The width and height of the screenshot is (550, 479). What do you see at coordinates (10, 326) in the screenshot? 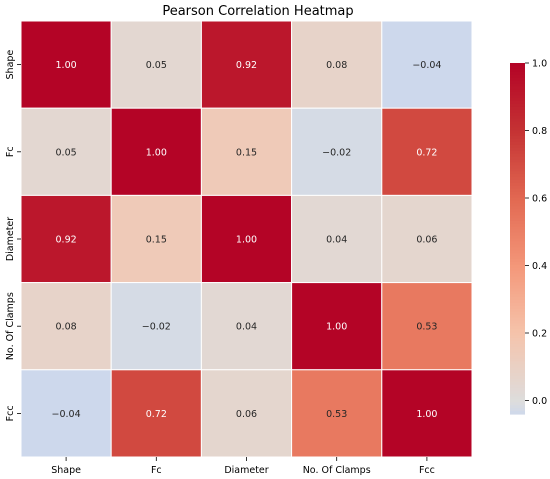
I see `y-tick-label: No. Of Clamps` at bounding box center [10, 326].